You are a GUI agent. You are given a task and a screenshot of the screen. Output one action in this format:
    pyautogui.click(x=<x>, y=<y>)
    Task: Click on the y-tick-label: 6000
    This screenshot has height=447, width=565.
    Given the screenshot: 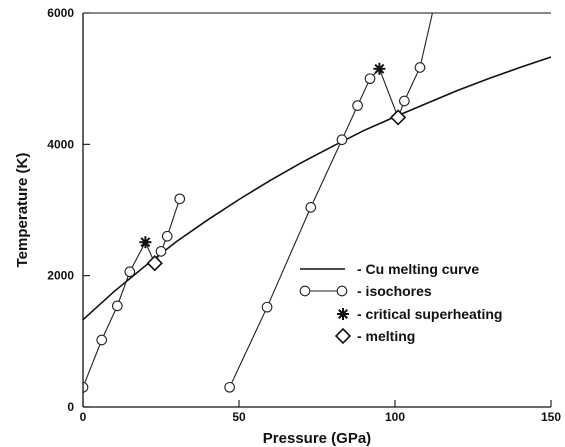 What is the action you would take?
    pyautogui.click(x=60, y=13)
    